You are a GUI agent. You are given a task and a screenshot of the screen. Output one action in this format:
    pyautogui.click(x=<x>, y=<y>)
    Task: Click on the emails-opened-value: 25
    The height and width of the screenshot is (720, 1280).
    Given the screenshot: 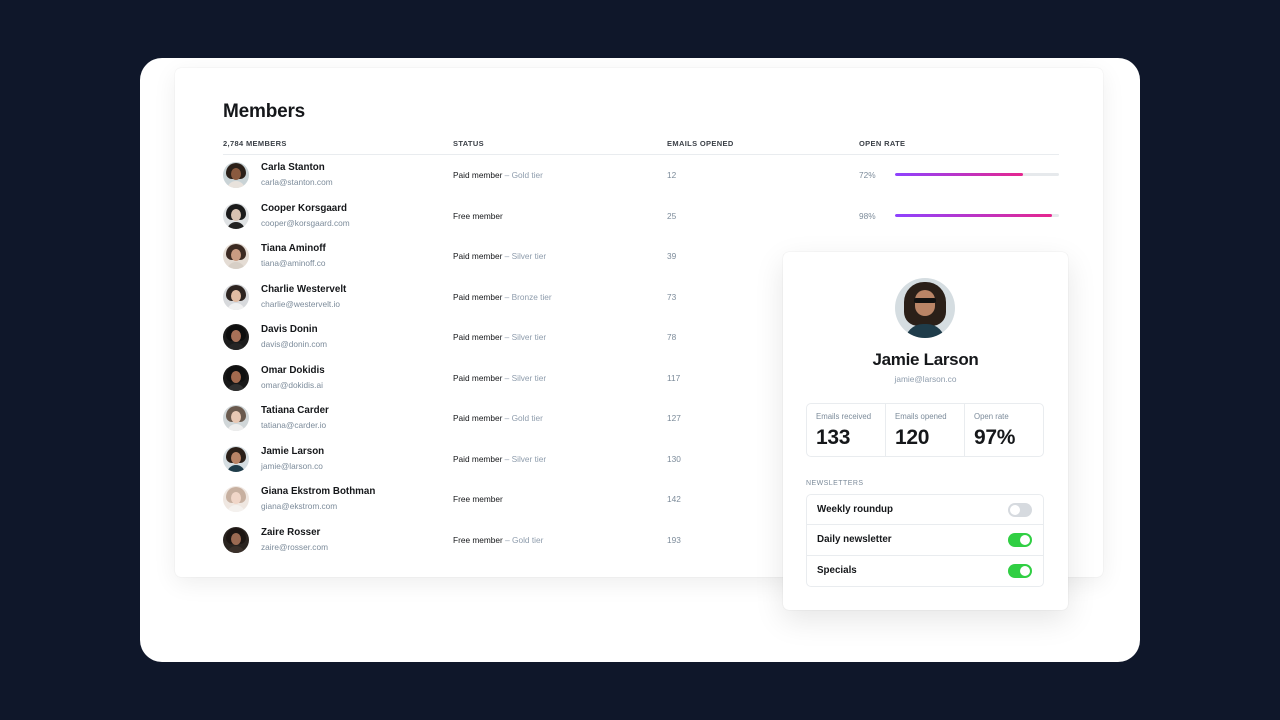 What is the action you would take?
    pyautogui.click(x=672, y=215)
    